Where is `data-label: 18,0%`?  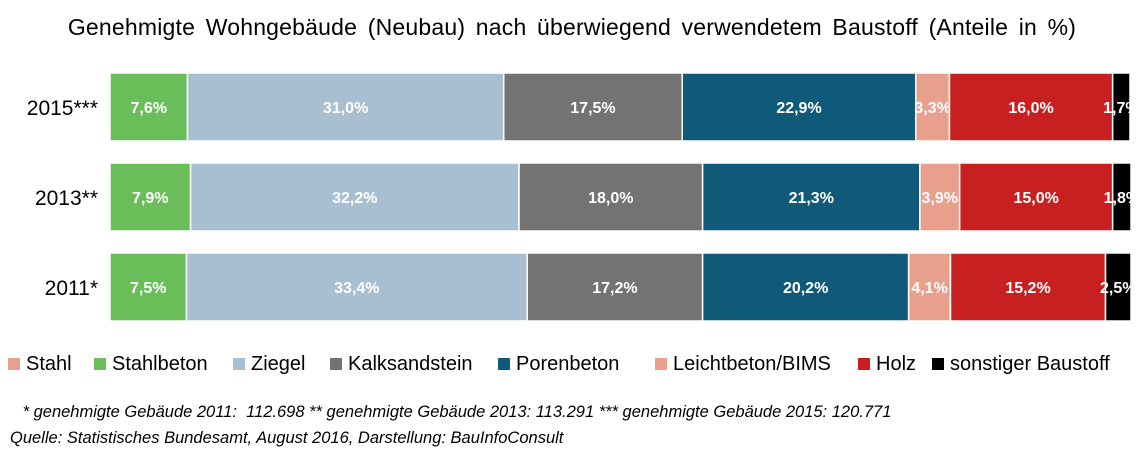
data-label: 18,0% is located at coordinates (610, 198).